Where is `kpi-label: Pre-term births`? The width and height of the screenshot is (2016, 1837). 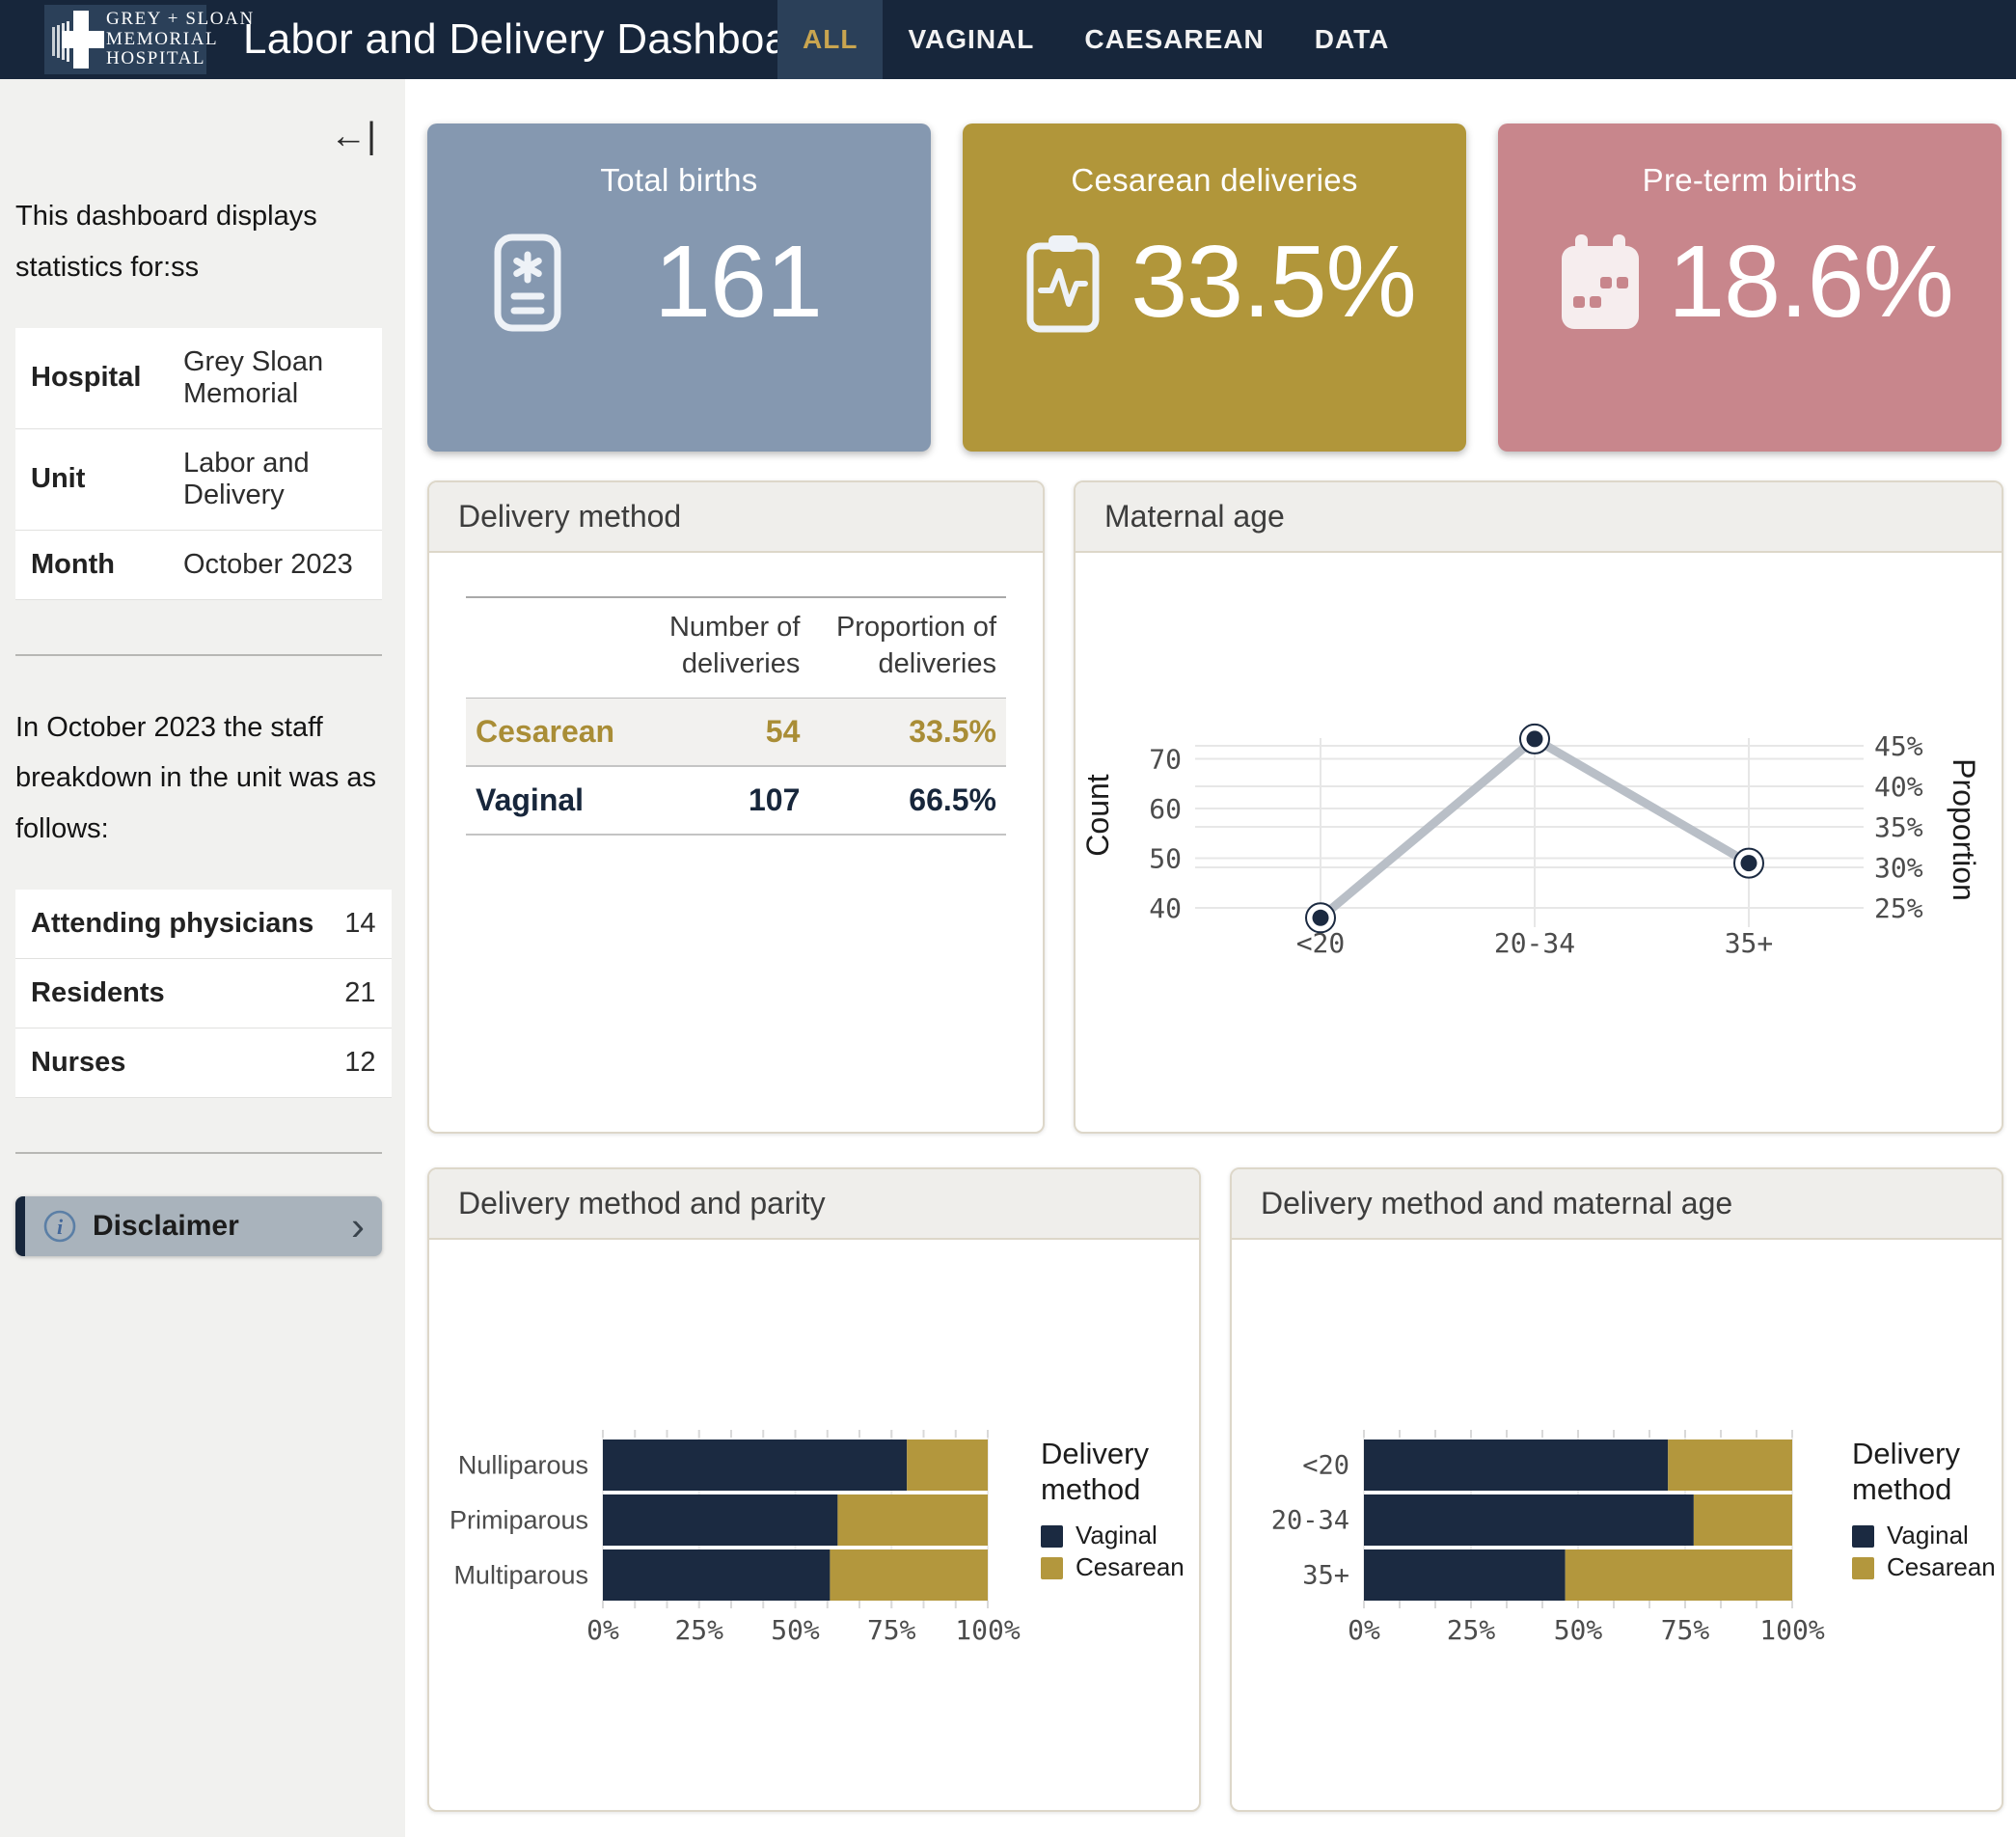
kpi-label: Pre-term births is located at coordinates (1750, 180).